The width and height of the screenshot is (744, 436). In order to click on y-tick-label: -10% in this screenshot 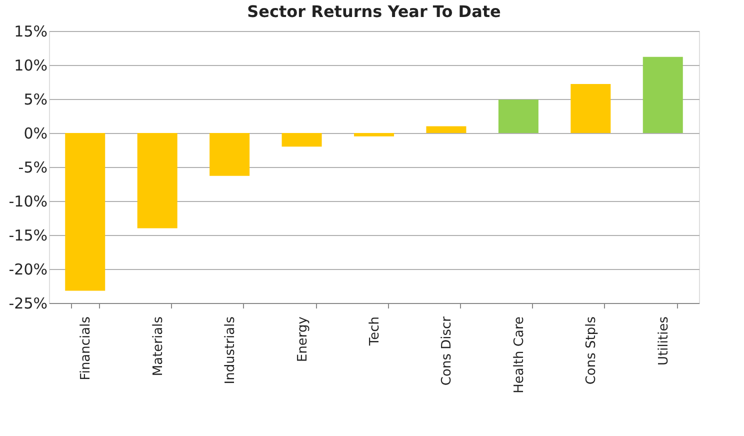, I will do `click(28, 201)`.